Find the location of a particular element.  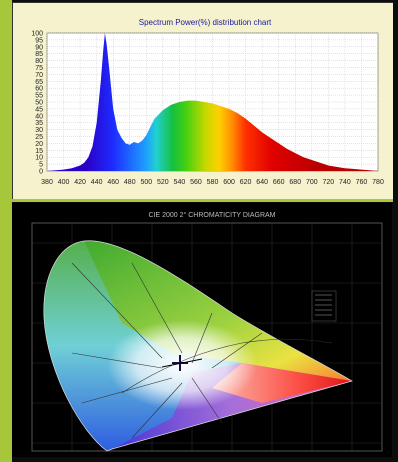

left-accent-bar is located at coordinates (6, 231).